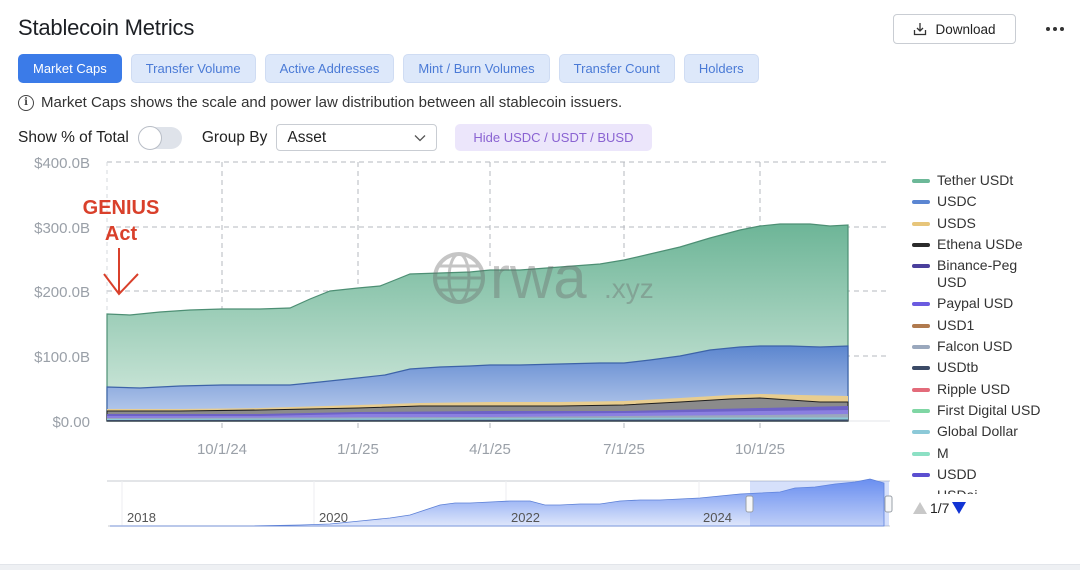 The width and height of the screenshot is (1080, 570). Describe the element at coordinates (819, 503) in the screenshot. I see `navigator-selection` at that location.